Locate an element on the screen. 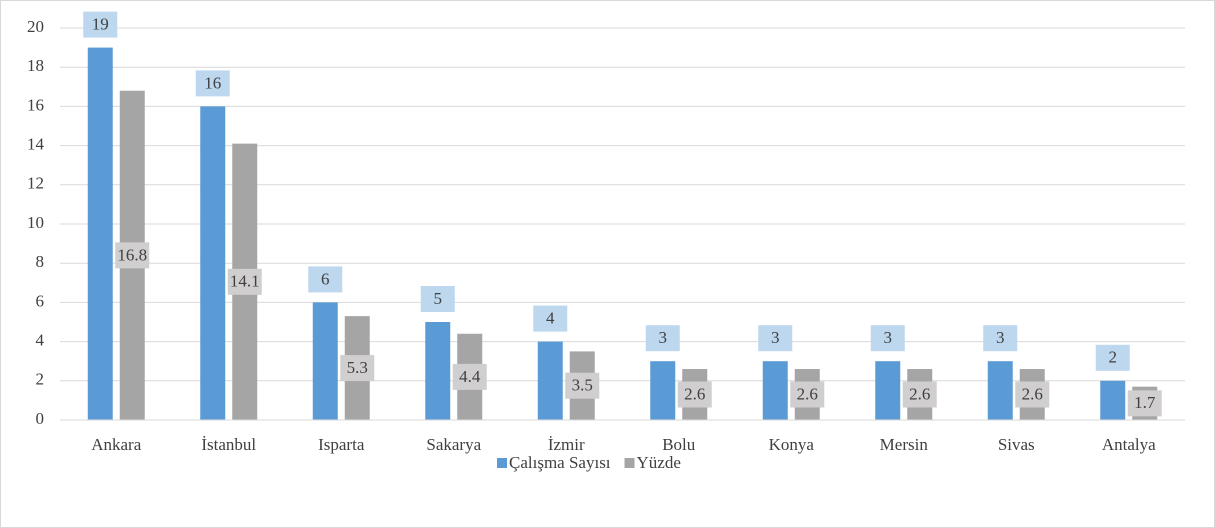 This screenshot has height=528, width=1215. data-label: 16 is located at coordinates (212, 82).